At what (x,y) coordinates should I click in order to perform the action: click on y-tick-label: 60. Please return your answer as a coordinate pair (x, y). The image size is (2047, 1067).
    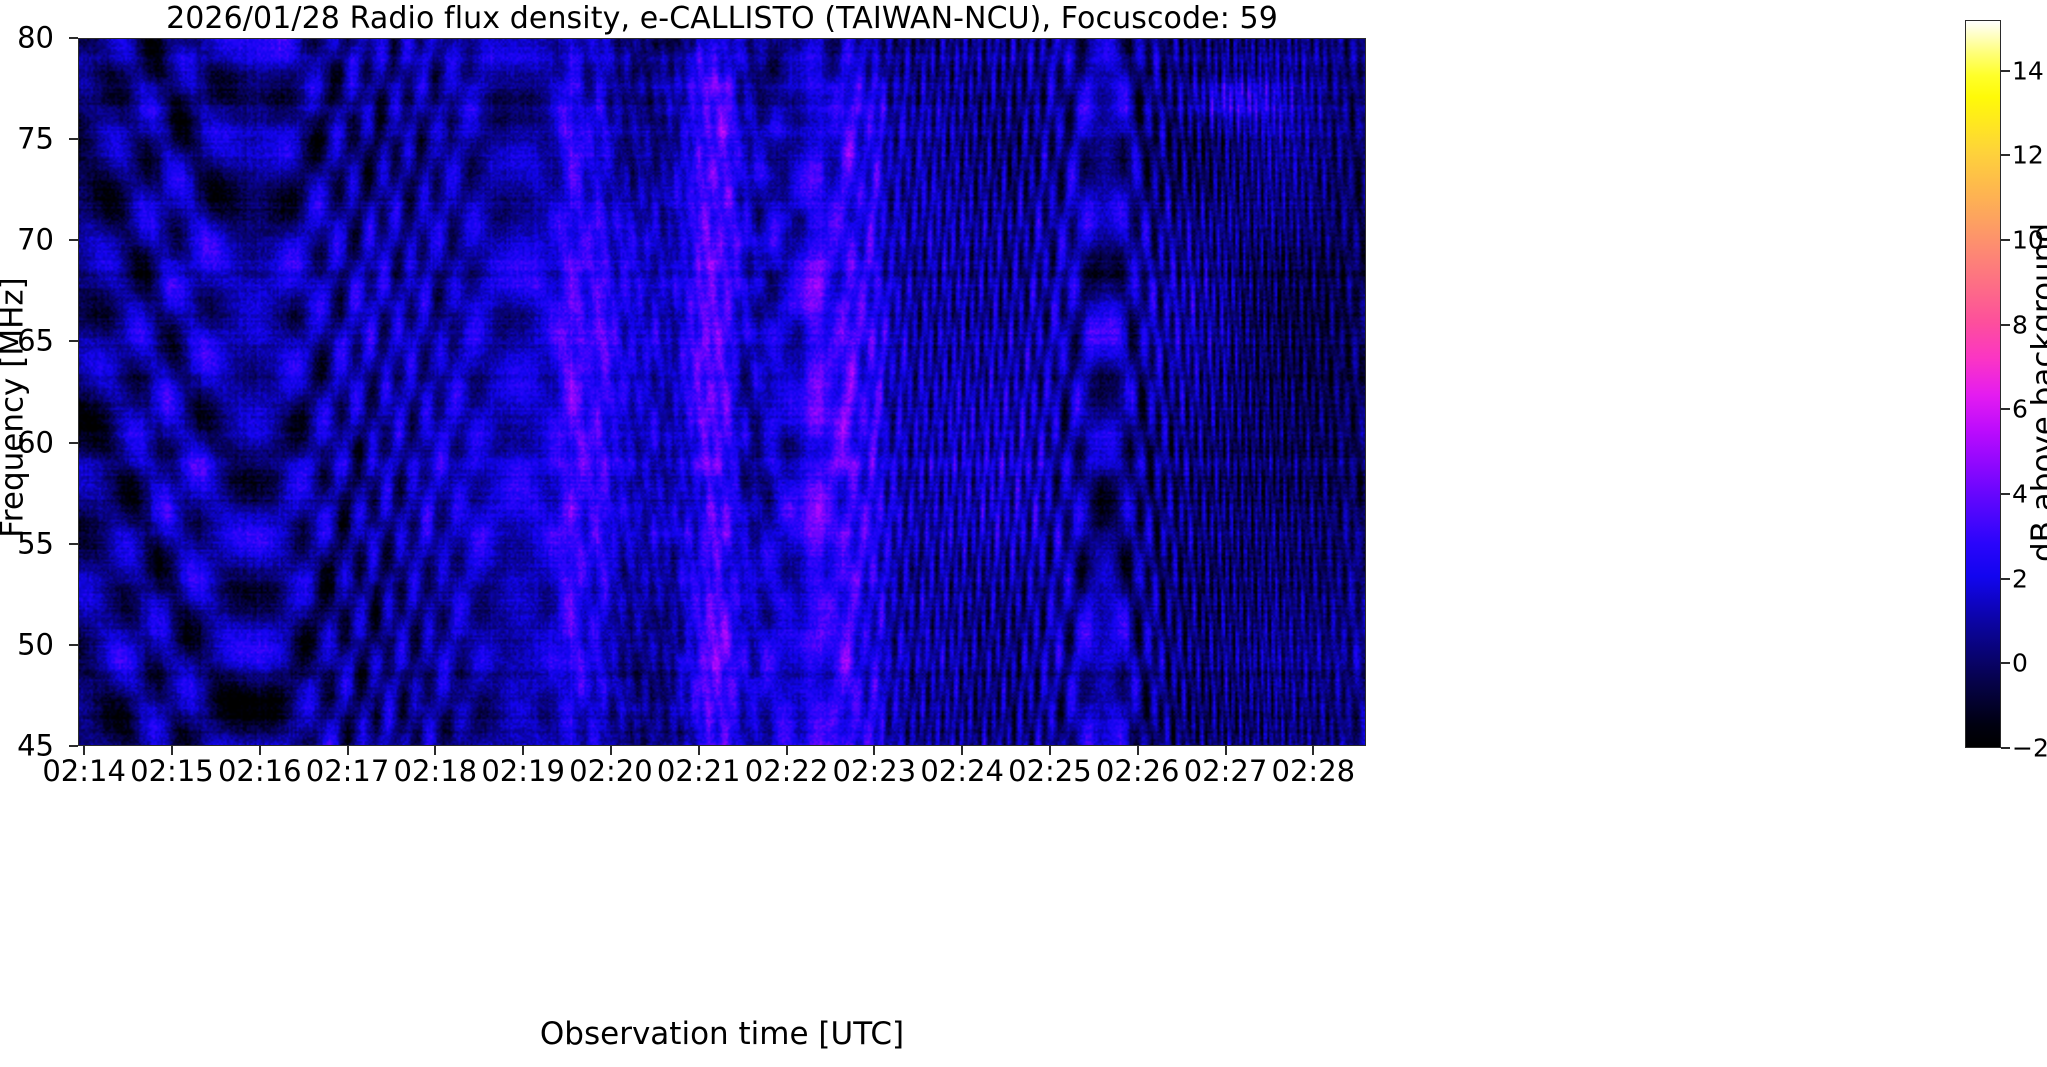
    Looking at the image, I should click on (35, 442).